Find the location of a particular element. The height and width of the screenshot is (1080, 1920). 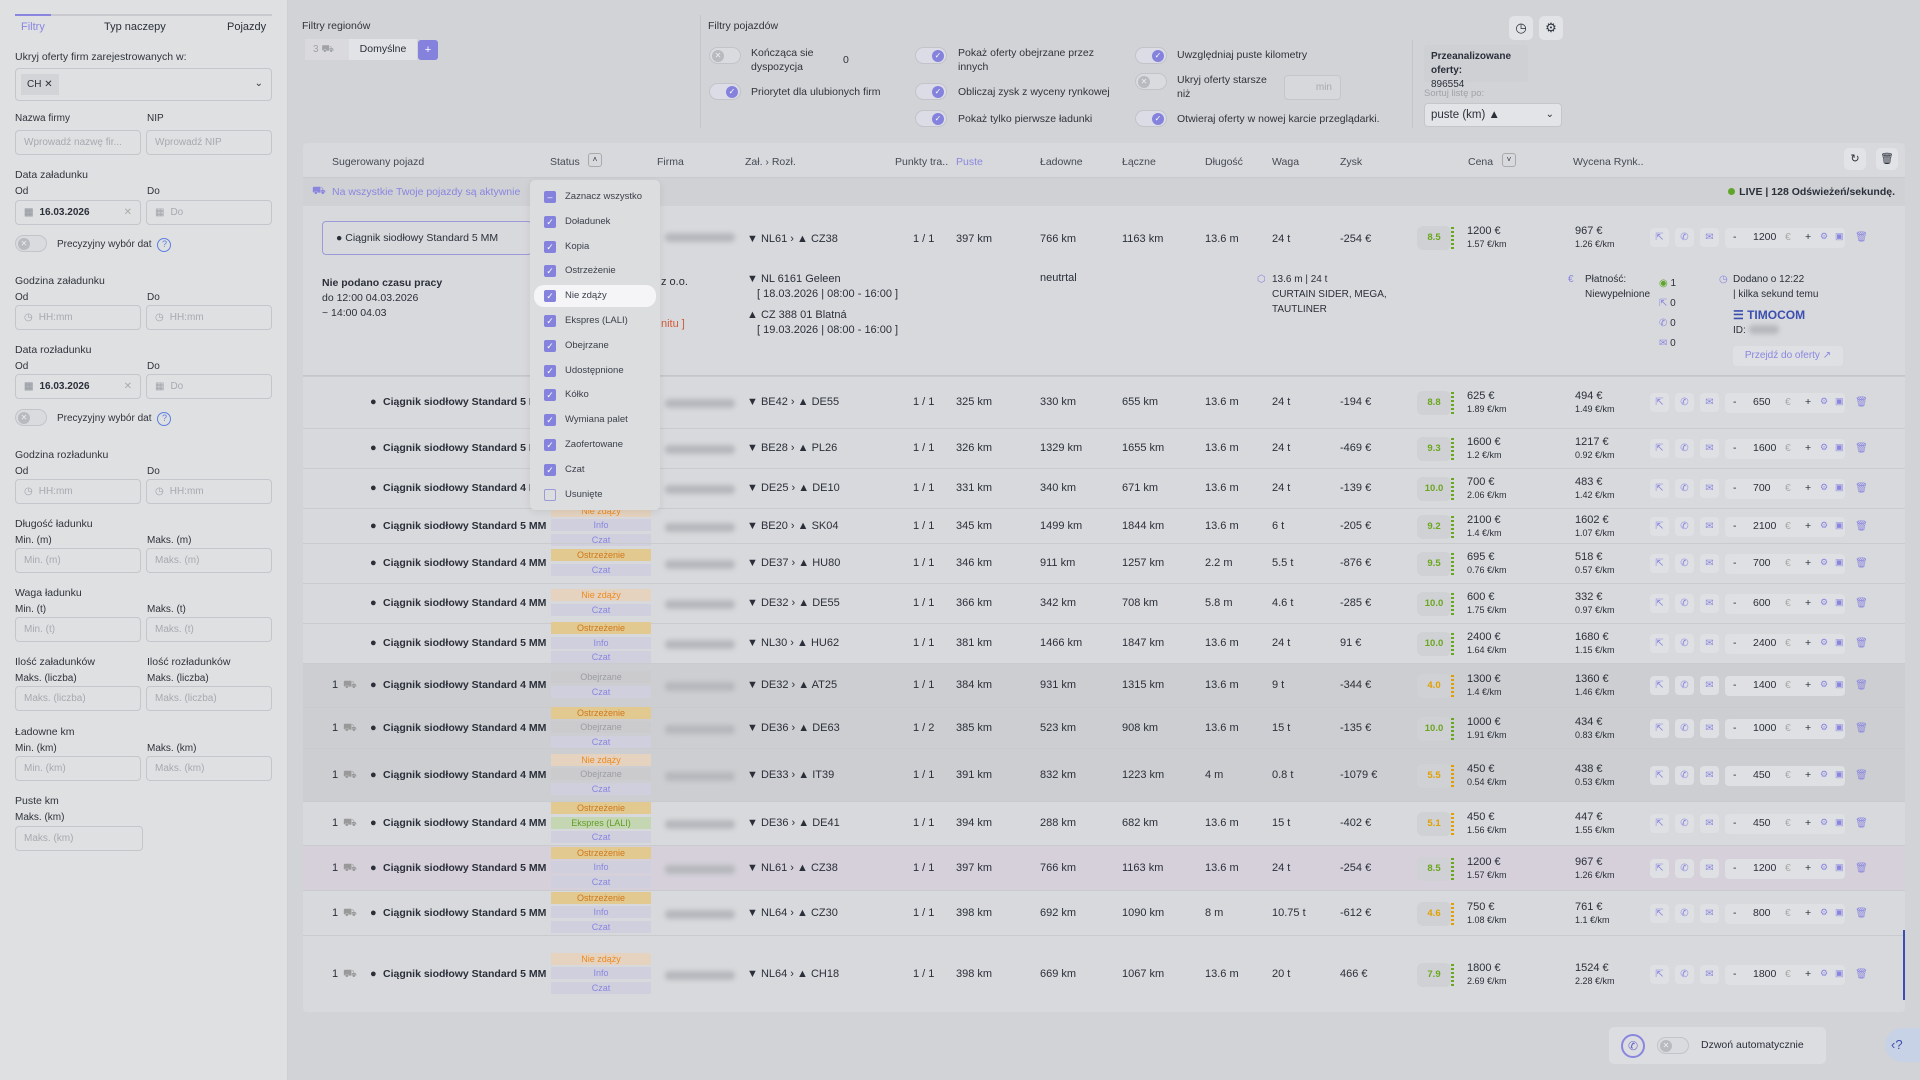

bid-stepper: - 600 € + ⚙ ▣ is located at coordinates (1785, 604).